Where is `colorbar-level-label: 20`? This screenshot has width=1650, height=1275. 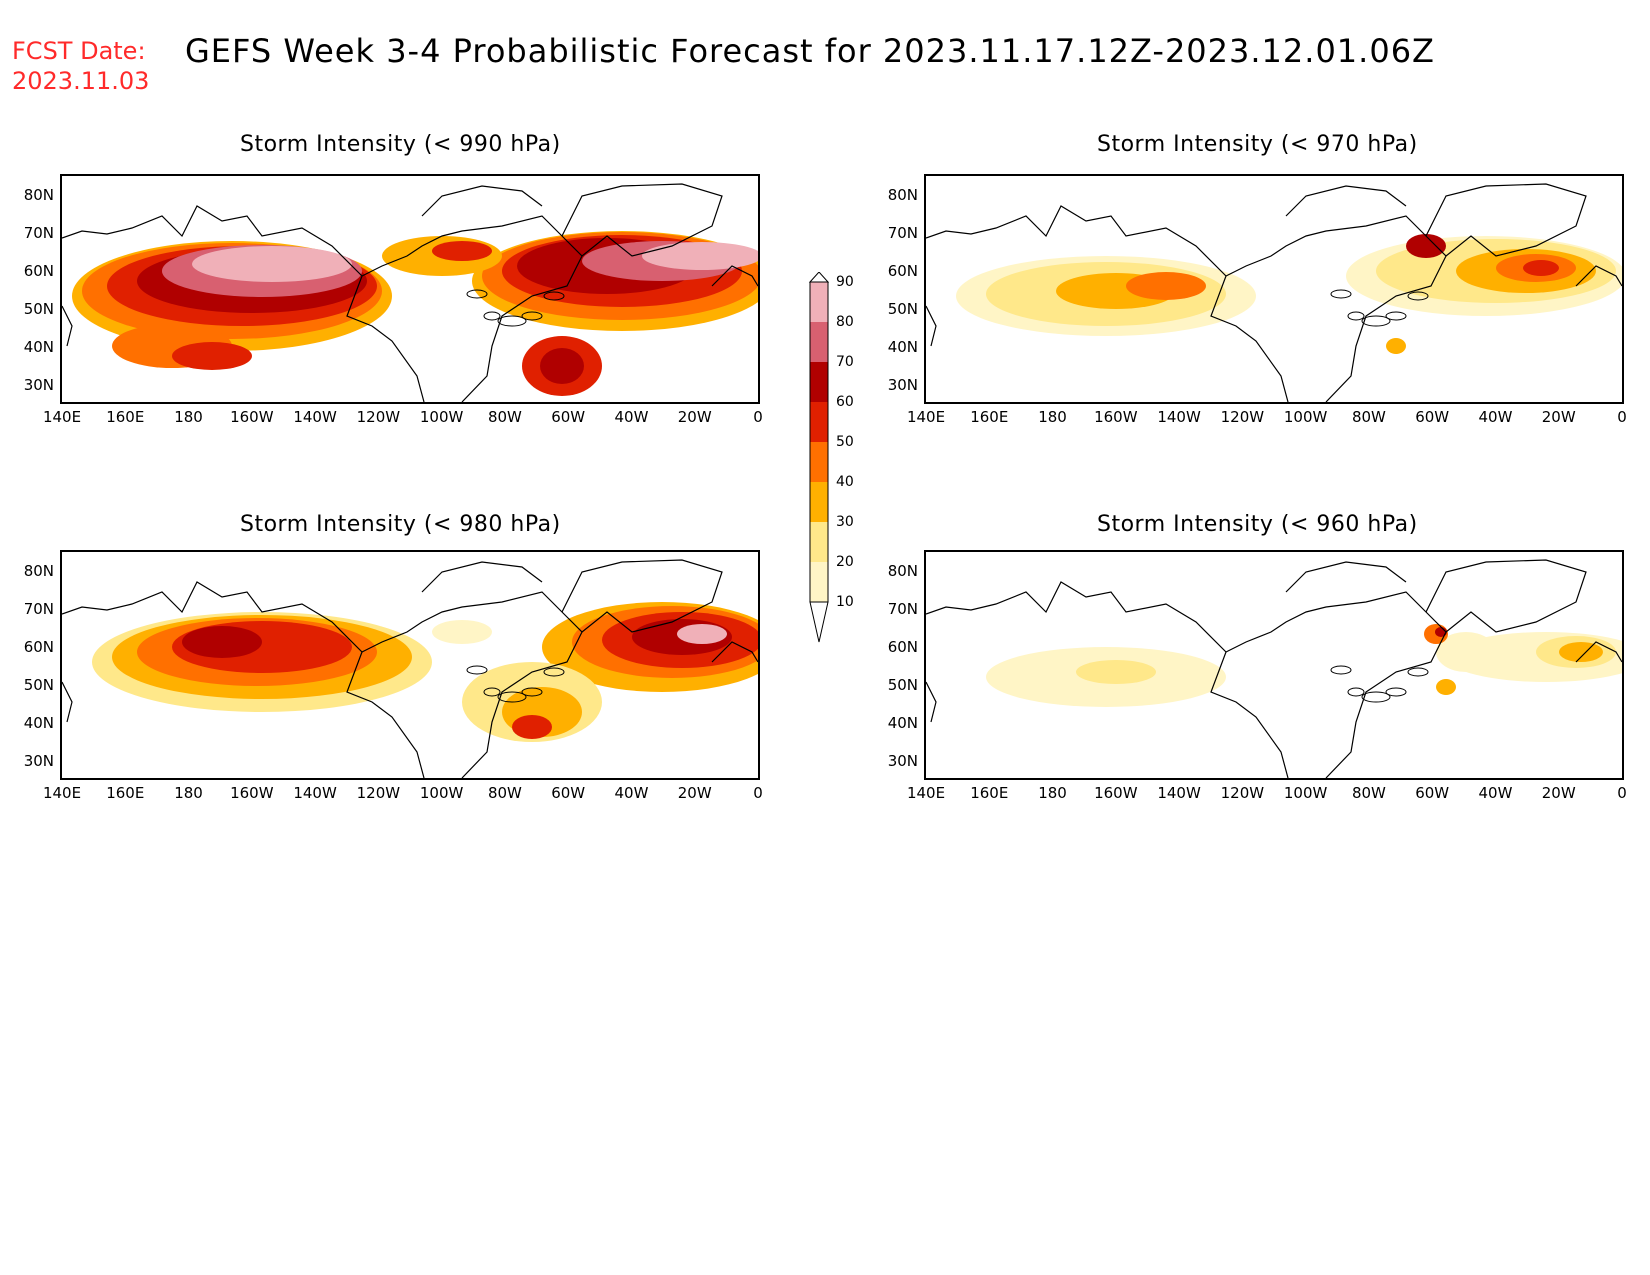 colorbar-level-label: 20 is located at coordinates (845, 562).